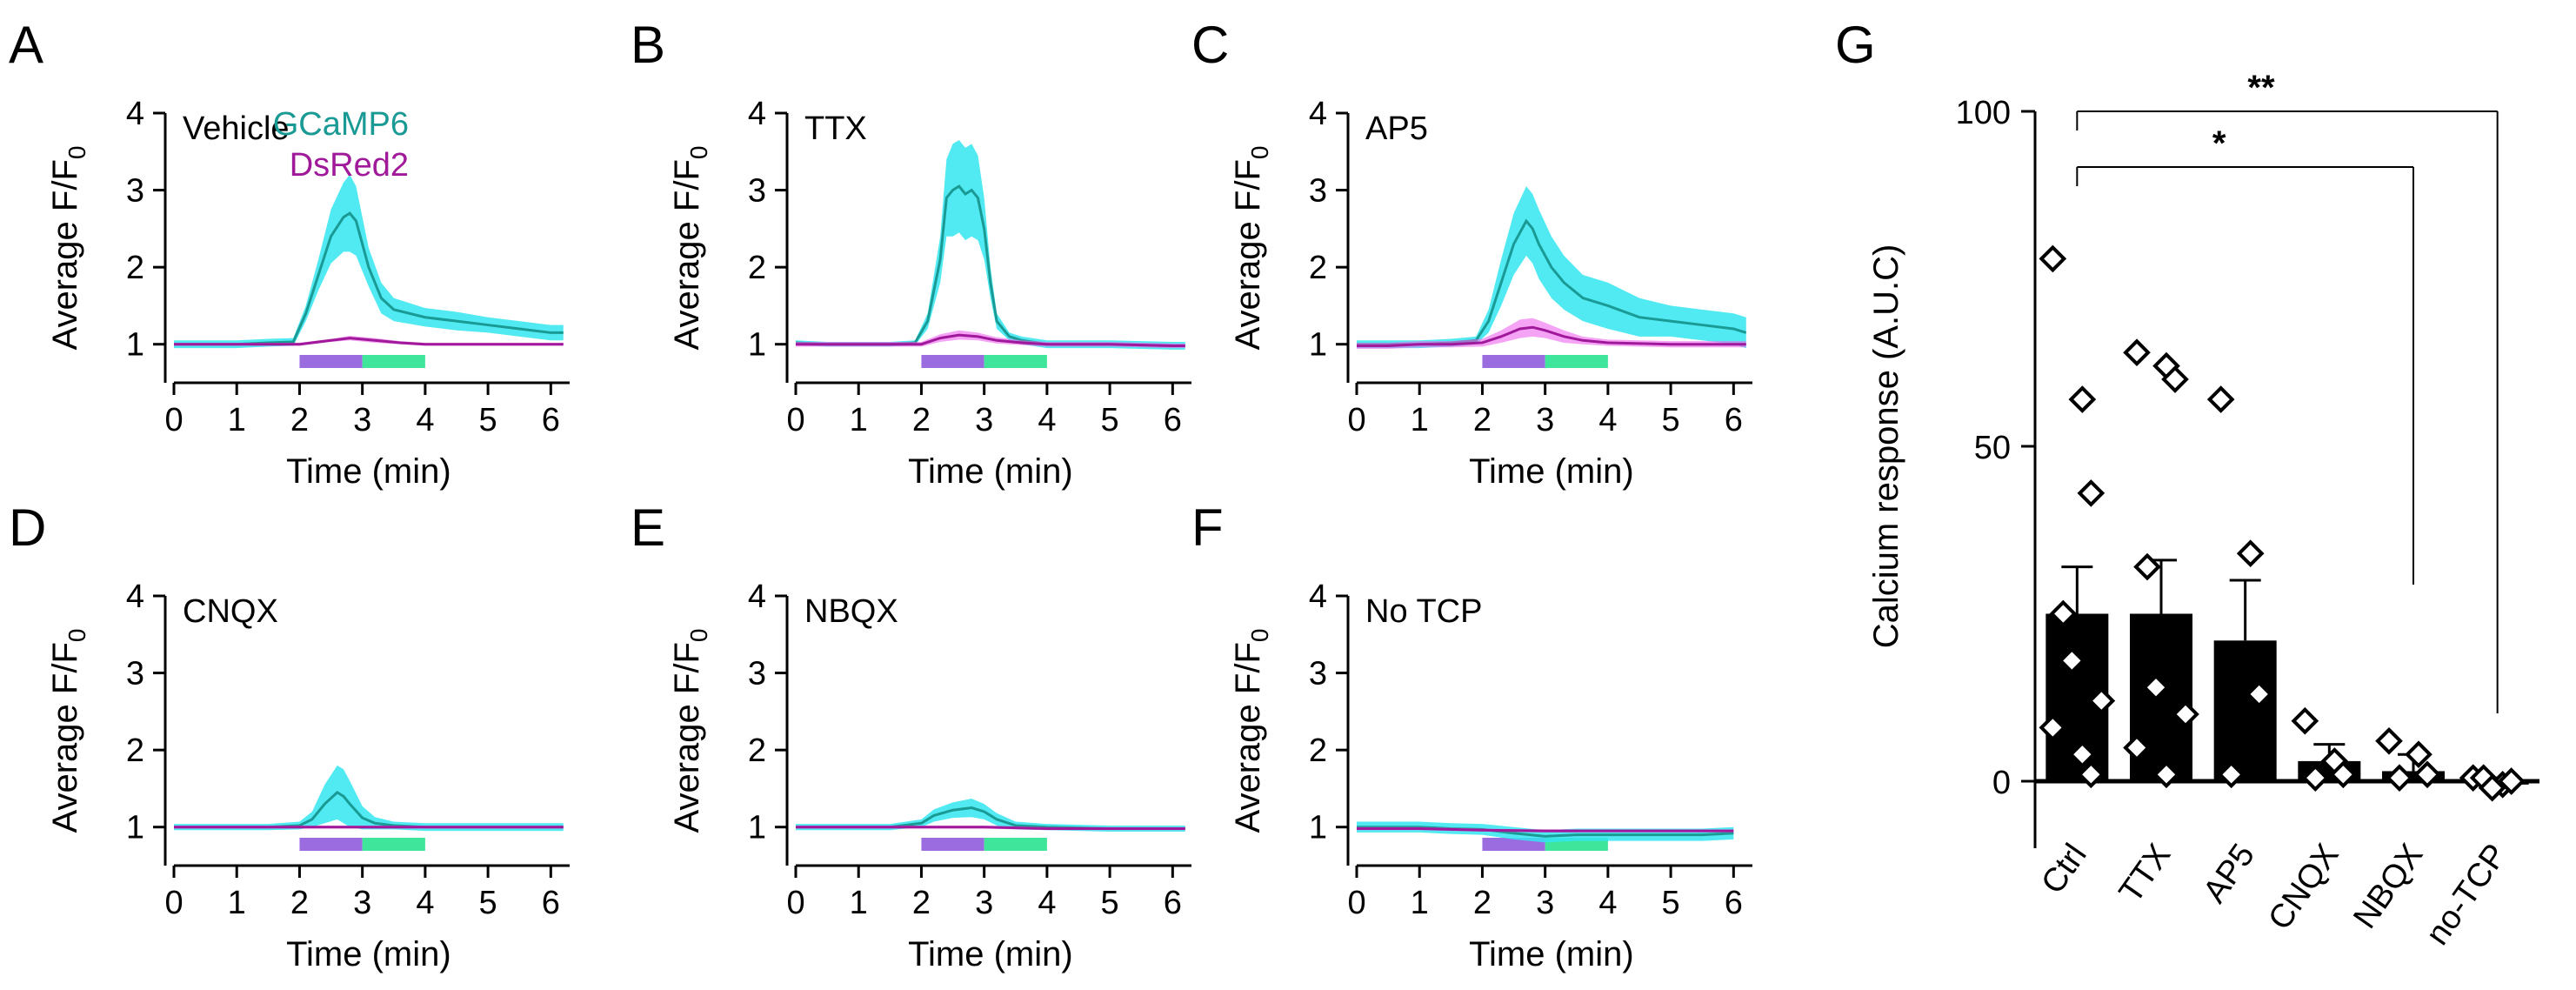  Describe the element at coordinates (2388, 887) in the screenshot. I see `category-label-nbqx: NBQX` at that location.